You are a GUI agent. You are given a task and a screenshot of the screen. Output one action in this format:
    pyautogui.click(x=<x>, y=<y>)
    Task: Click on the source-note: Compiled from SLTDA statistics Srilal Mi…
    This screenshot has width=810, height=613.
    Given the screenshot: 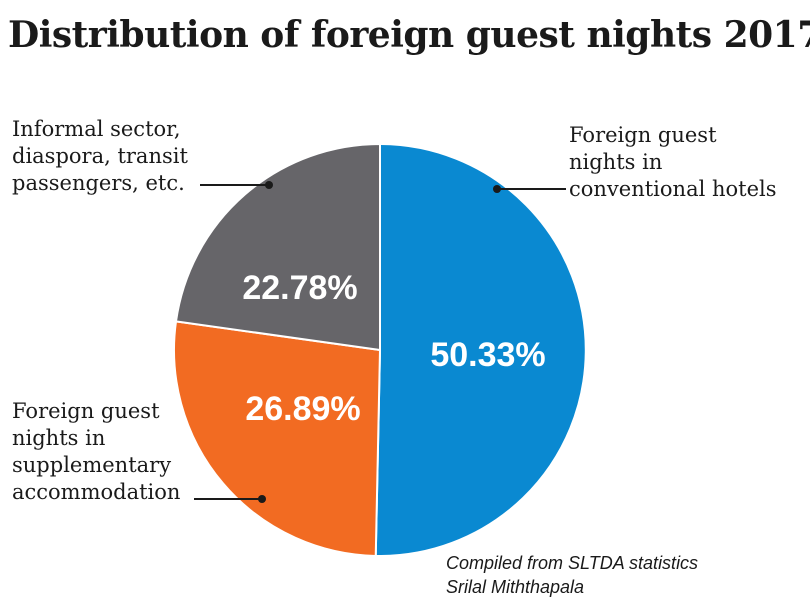 What is the action you would take?
    pyautogui.click(x=572, y=575)
    